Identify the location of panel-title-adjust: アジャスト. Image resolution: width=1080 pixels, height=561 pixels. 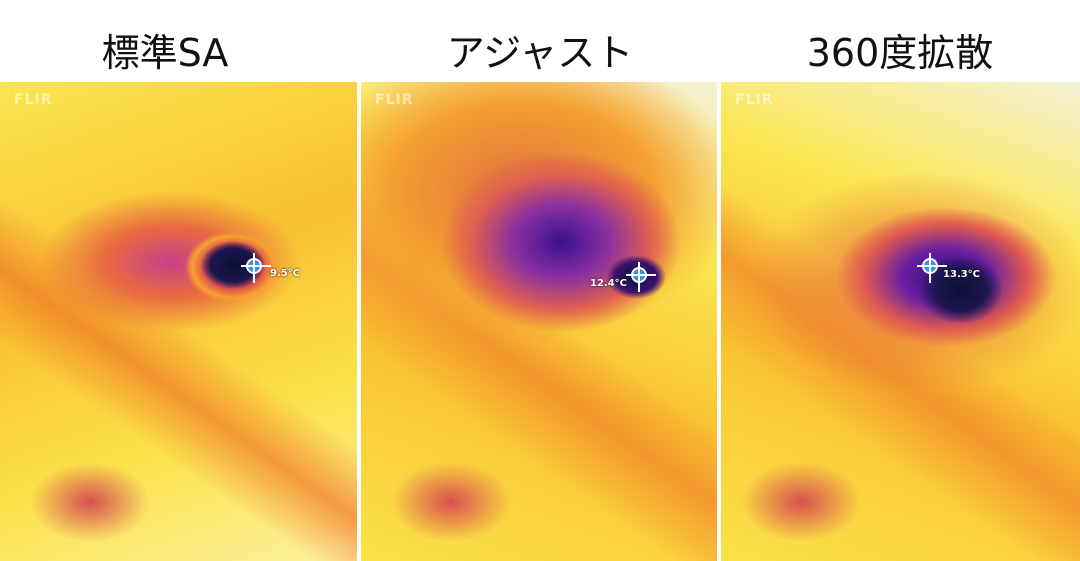
(540, 53).